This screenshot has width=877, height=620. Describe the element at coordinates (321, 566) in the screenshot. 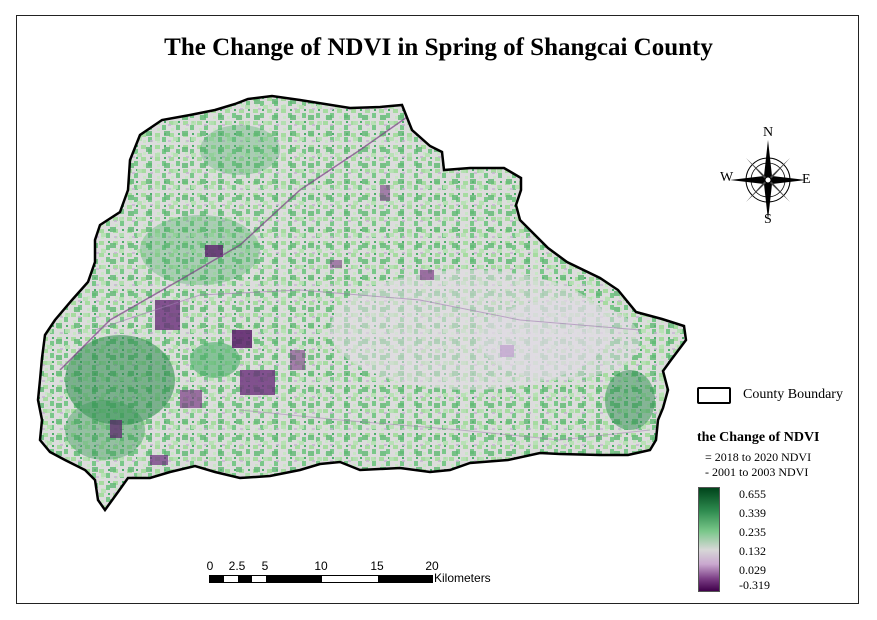

I see `scale-tick-3: 10` at that location.